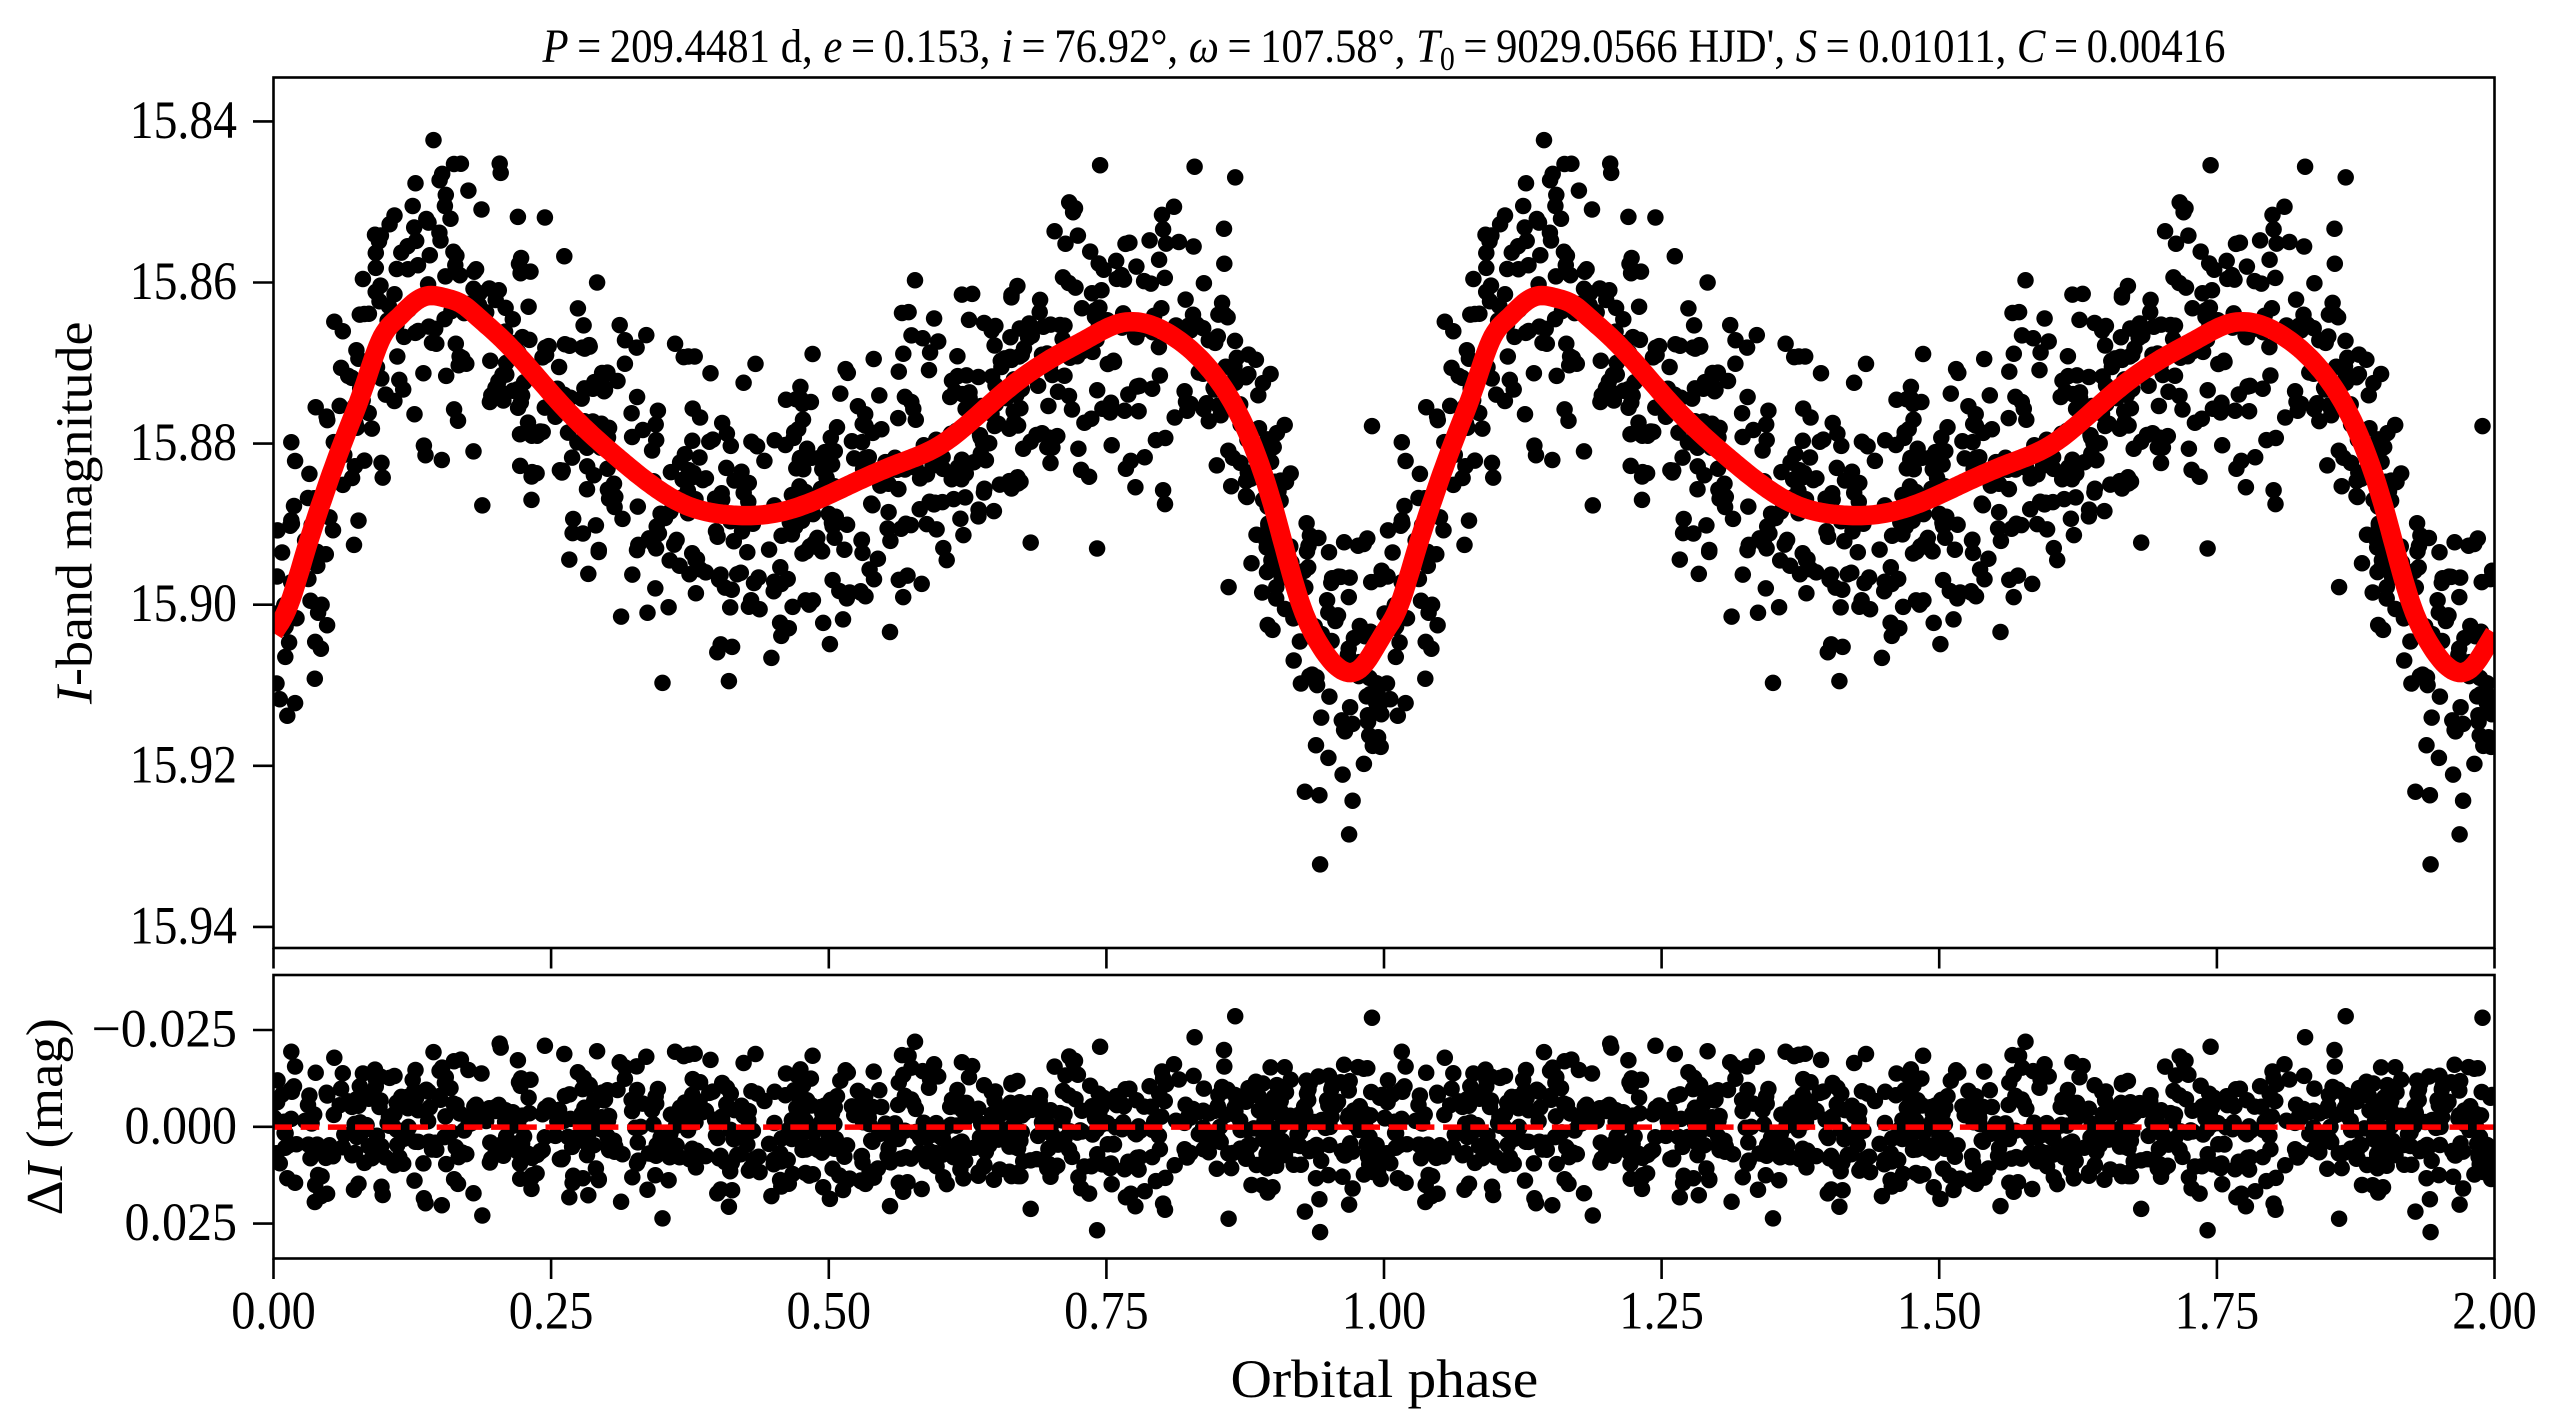  Describe the element at coordinates (183, 603) in the screenshot. I see `svg-text: 15.90` at that location.